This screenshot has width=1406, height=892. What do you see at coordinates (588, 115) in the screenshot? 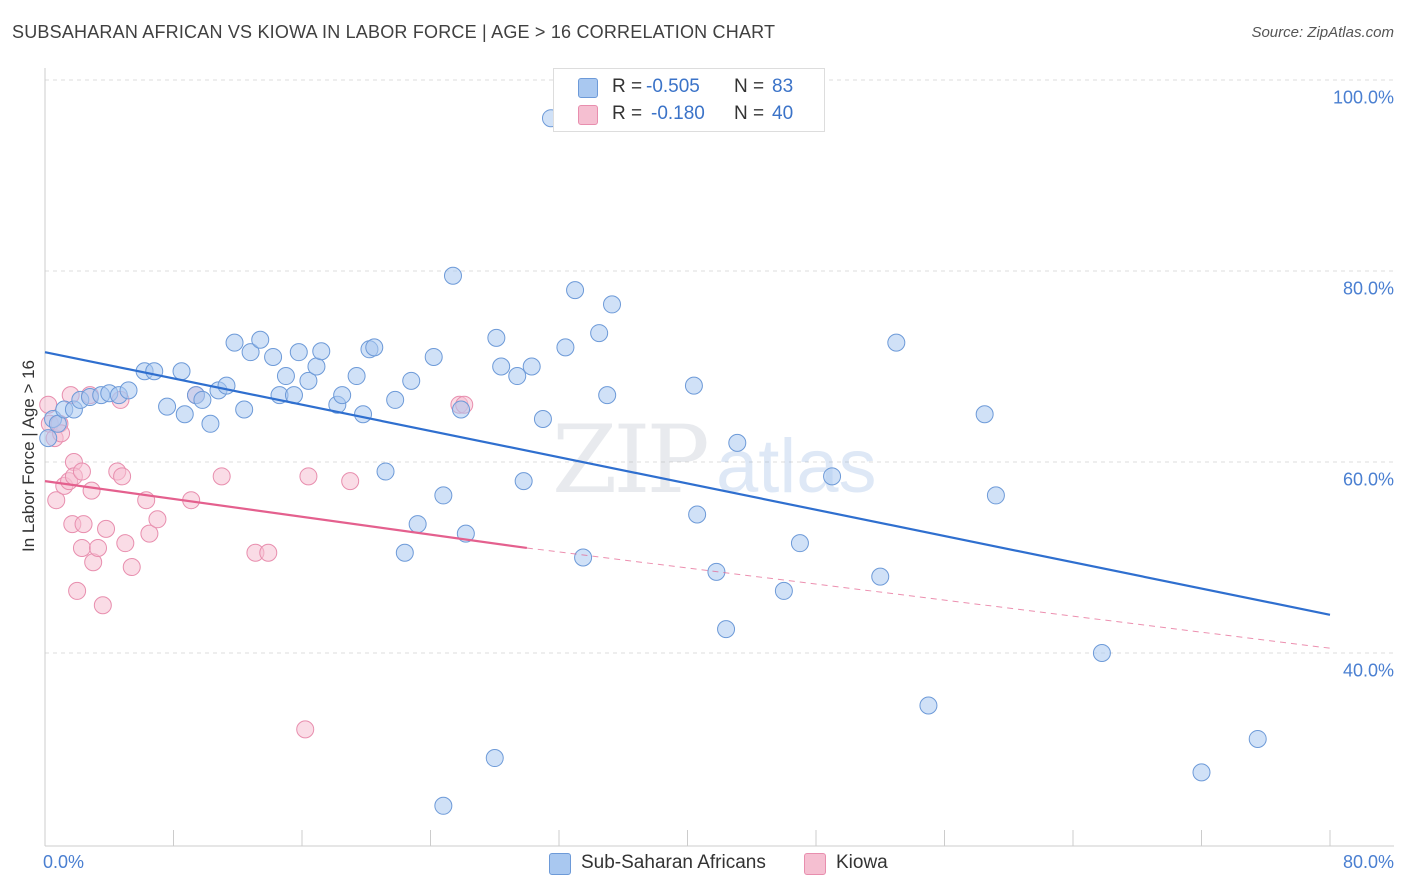
I see `stats-swatch-pink` at bounding box center [588, 115].